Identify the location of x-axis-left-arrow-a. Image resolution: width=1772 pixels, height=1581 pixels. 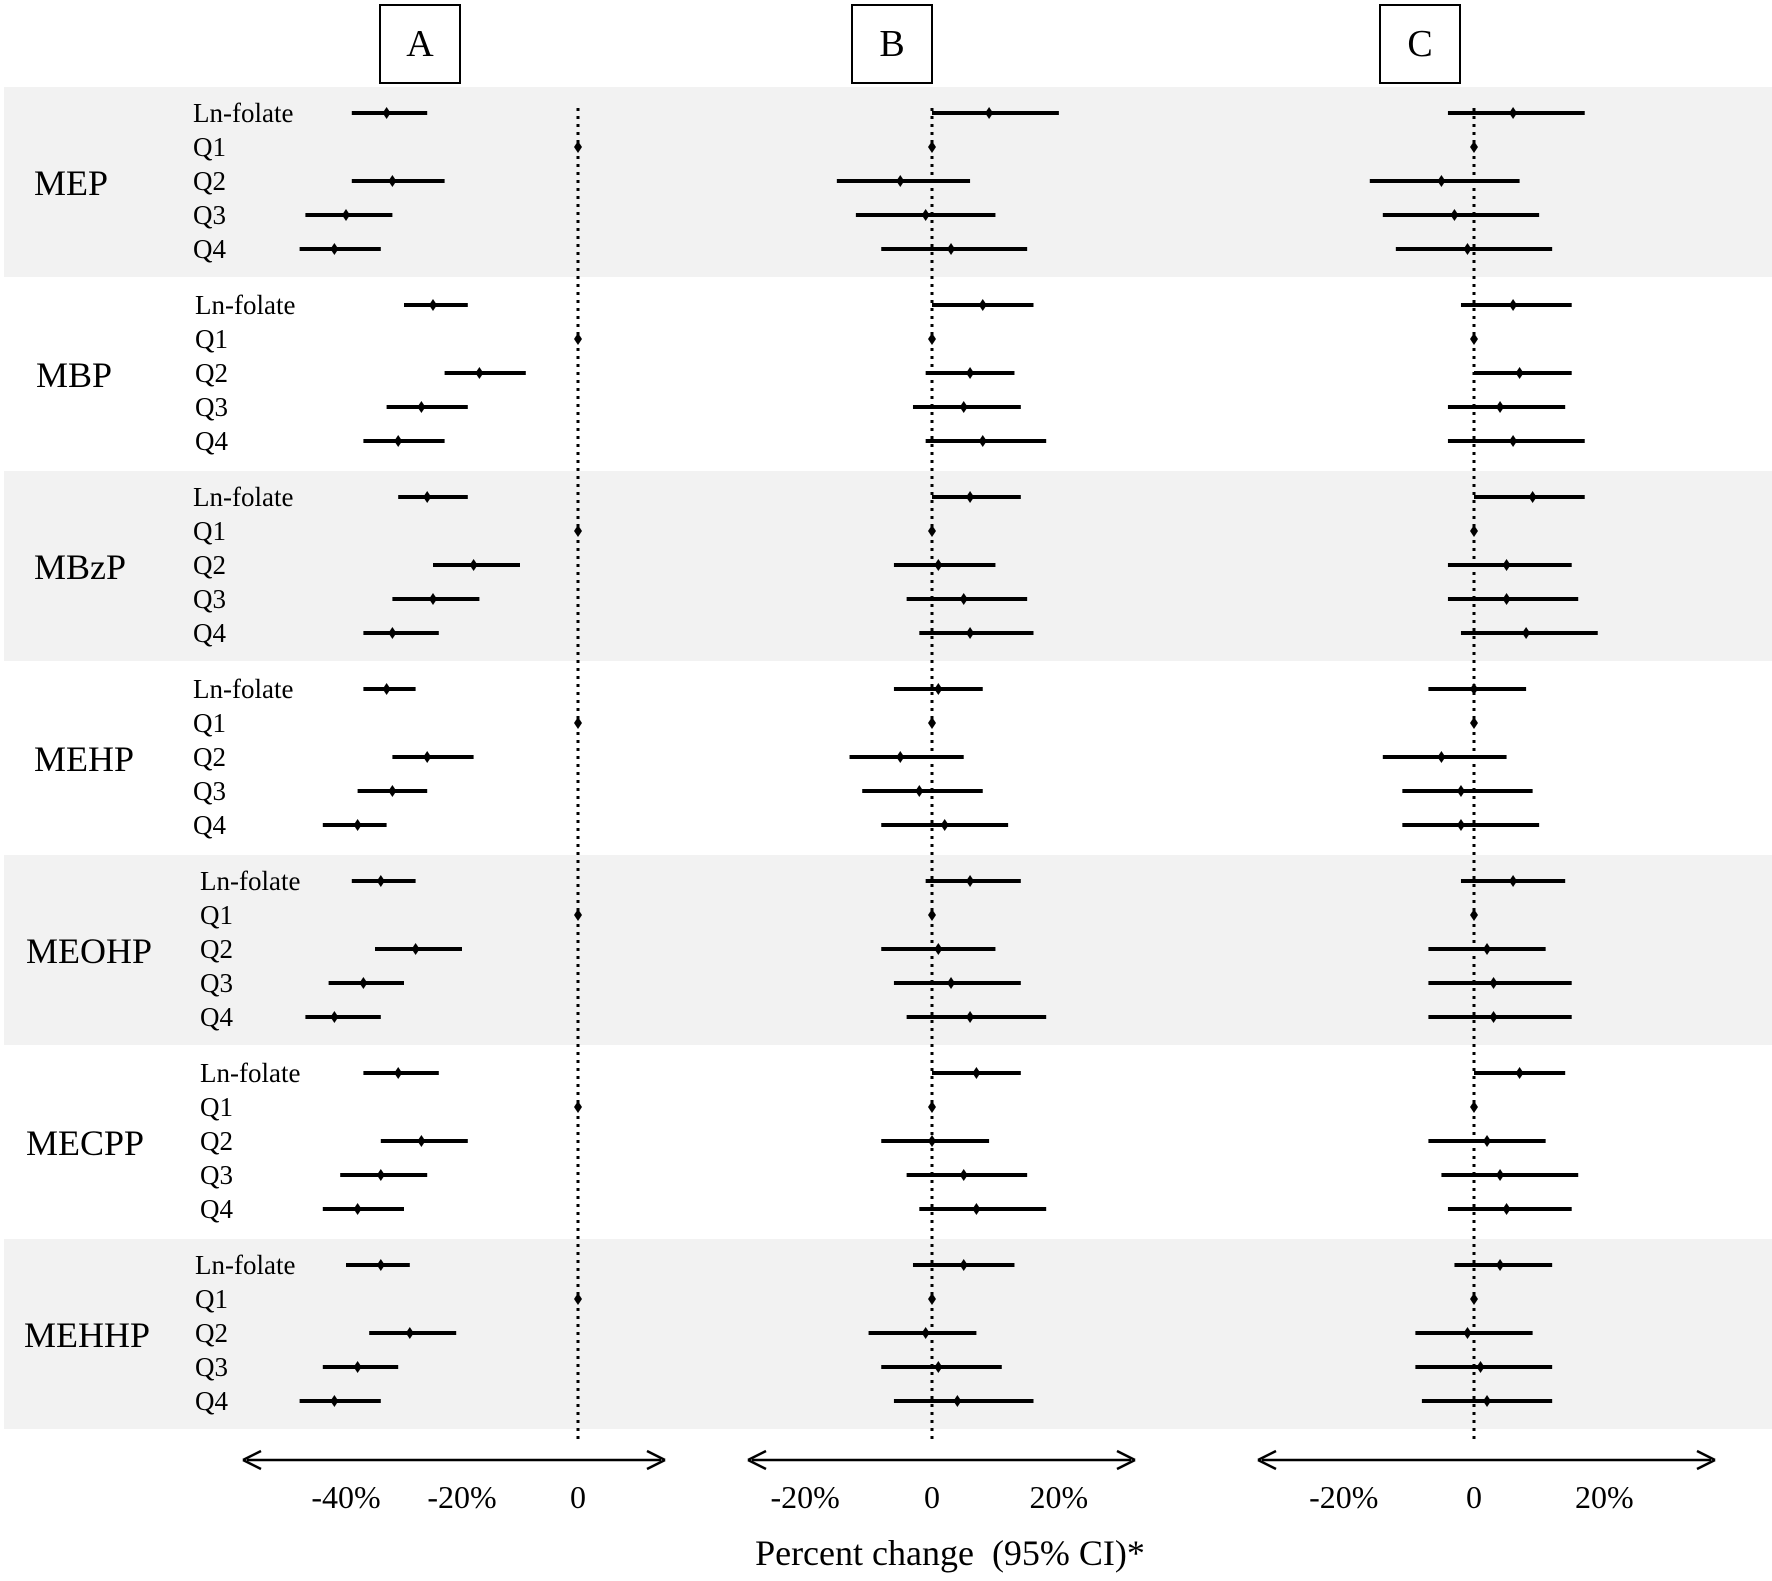
(252, 1460).